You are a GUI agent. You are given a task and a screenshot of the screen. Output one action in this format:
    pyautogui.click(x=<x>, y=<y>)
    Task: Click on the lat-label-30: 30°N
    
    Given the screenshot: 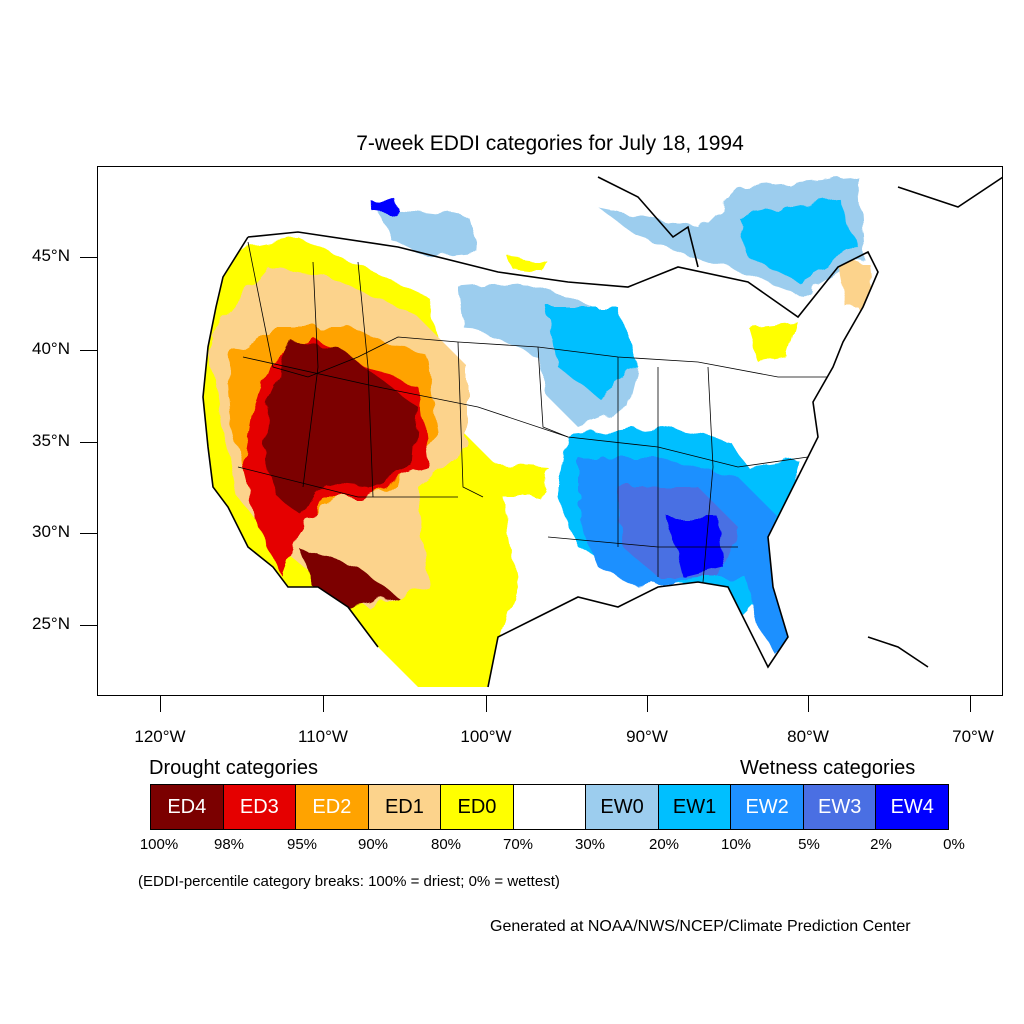 What is the action you would take?
    pyautogui.click(x=51, y=531)
    